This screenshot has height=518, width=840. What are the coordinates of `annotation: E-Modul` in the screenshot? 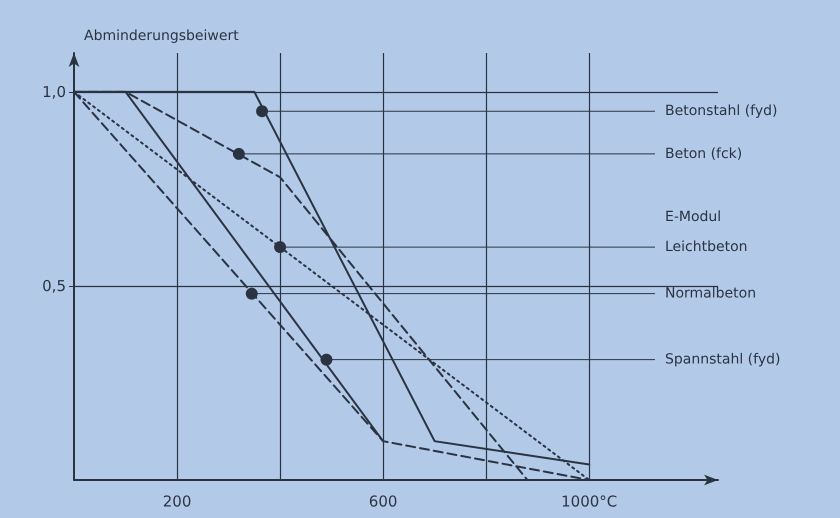 It's located at (693, 217).